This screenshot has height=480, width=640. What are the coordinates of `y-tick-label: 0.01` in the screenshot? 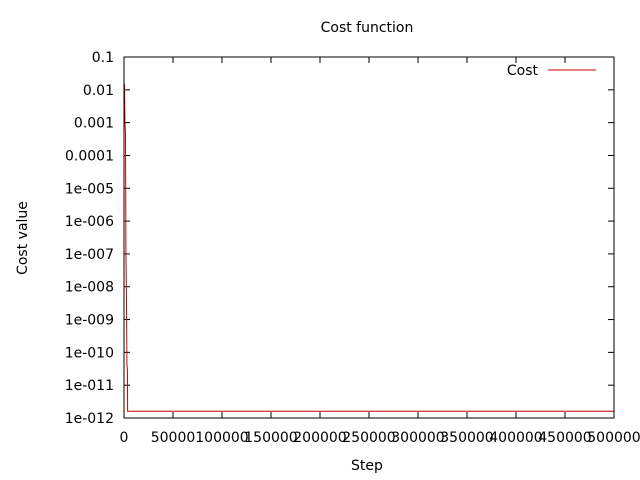 It's located at (98, 91).